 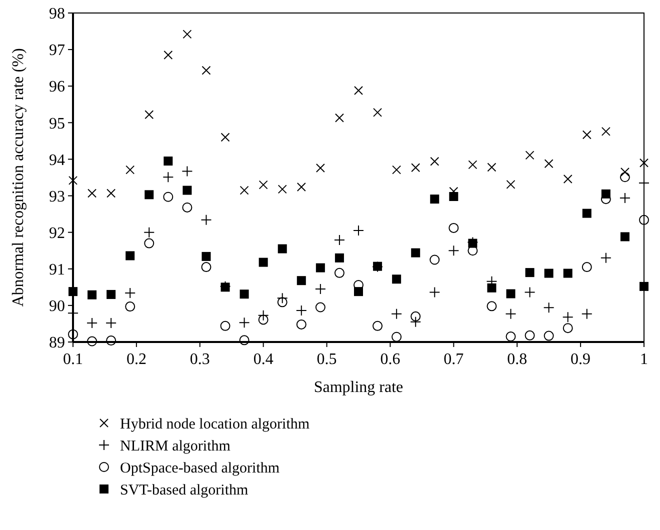 I want to click on y-tick-label: 90, so click(x=57, y=307).